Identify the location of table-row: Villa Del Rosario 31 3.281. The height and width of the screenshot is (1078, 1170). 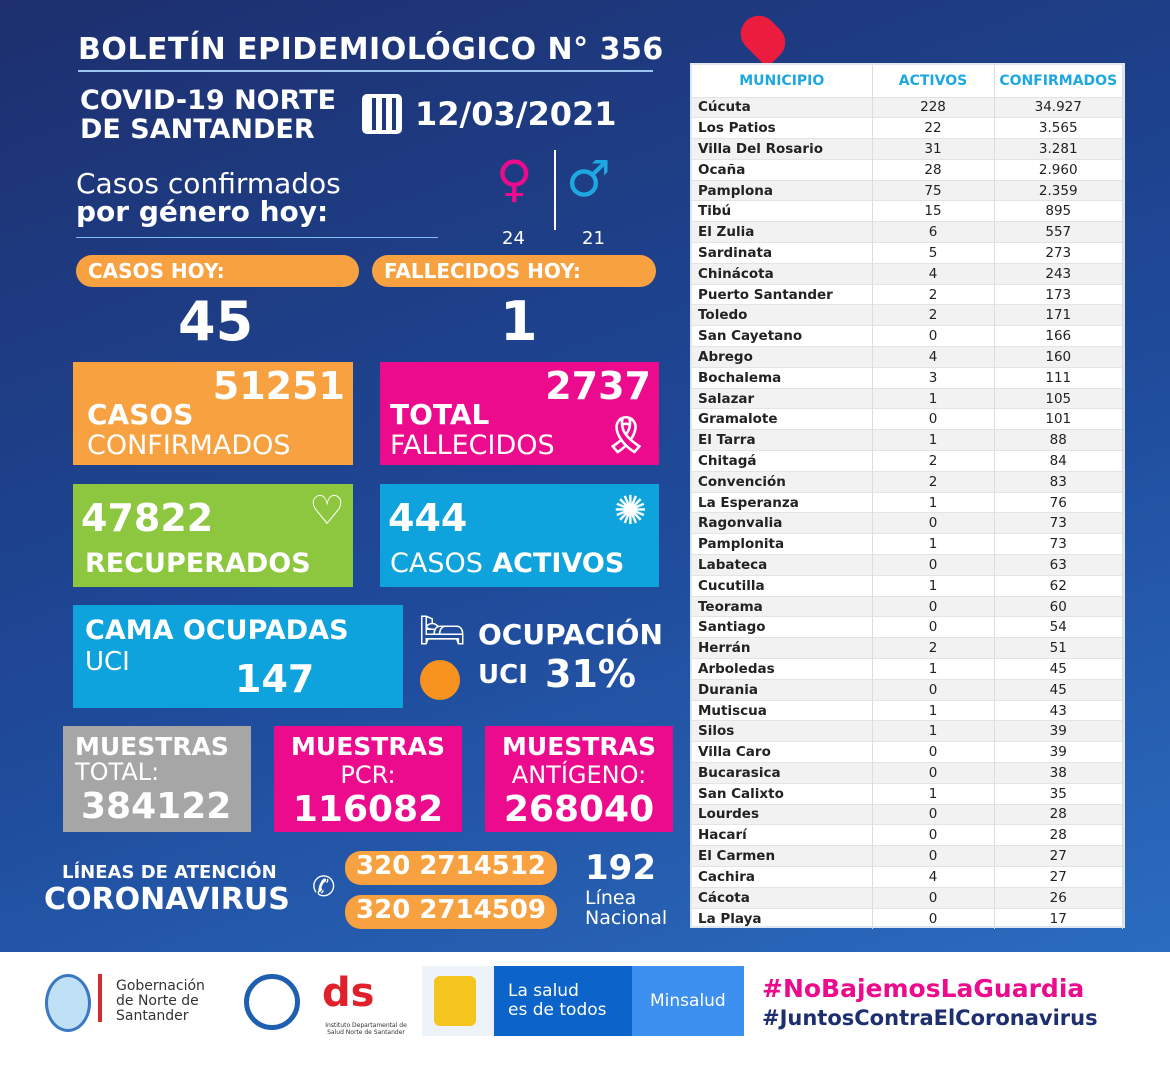
(907, 149).